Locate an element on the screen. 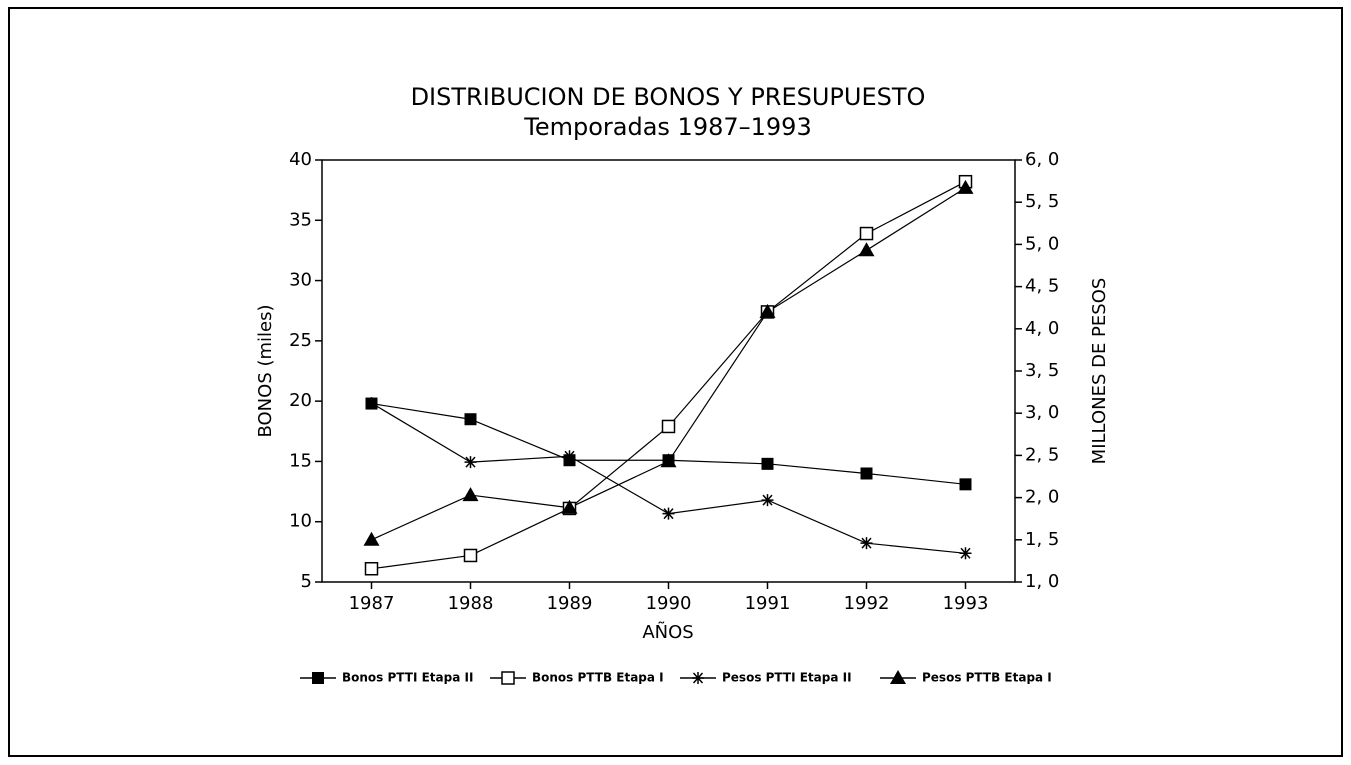 The image size is (1351, 765). legend-text: Bonos PTTI Etapa II is located at coordinates (407, 678).